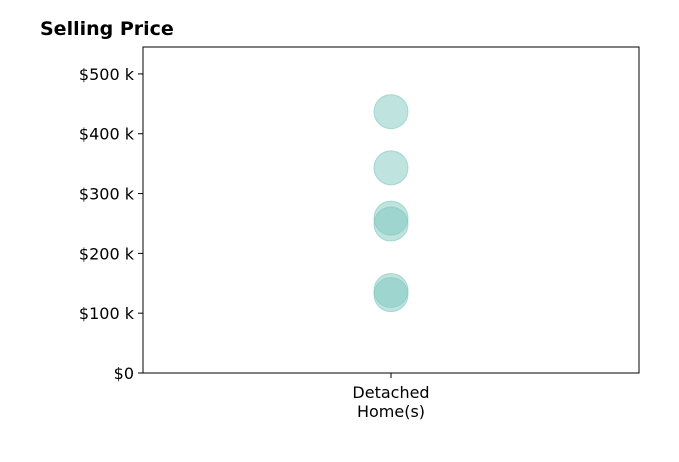 The image size is (679, 462). What do you see at coordinates (390, 392) in the screenshot?
I see `x-tick-label-line: Detached` at bounding box center [390, 392].